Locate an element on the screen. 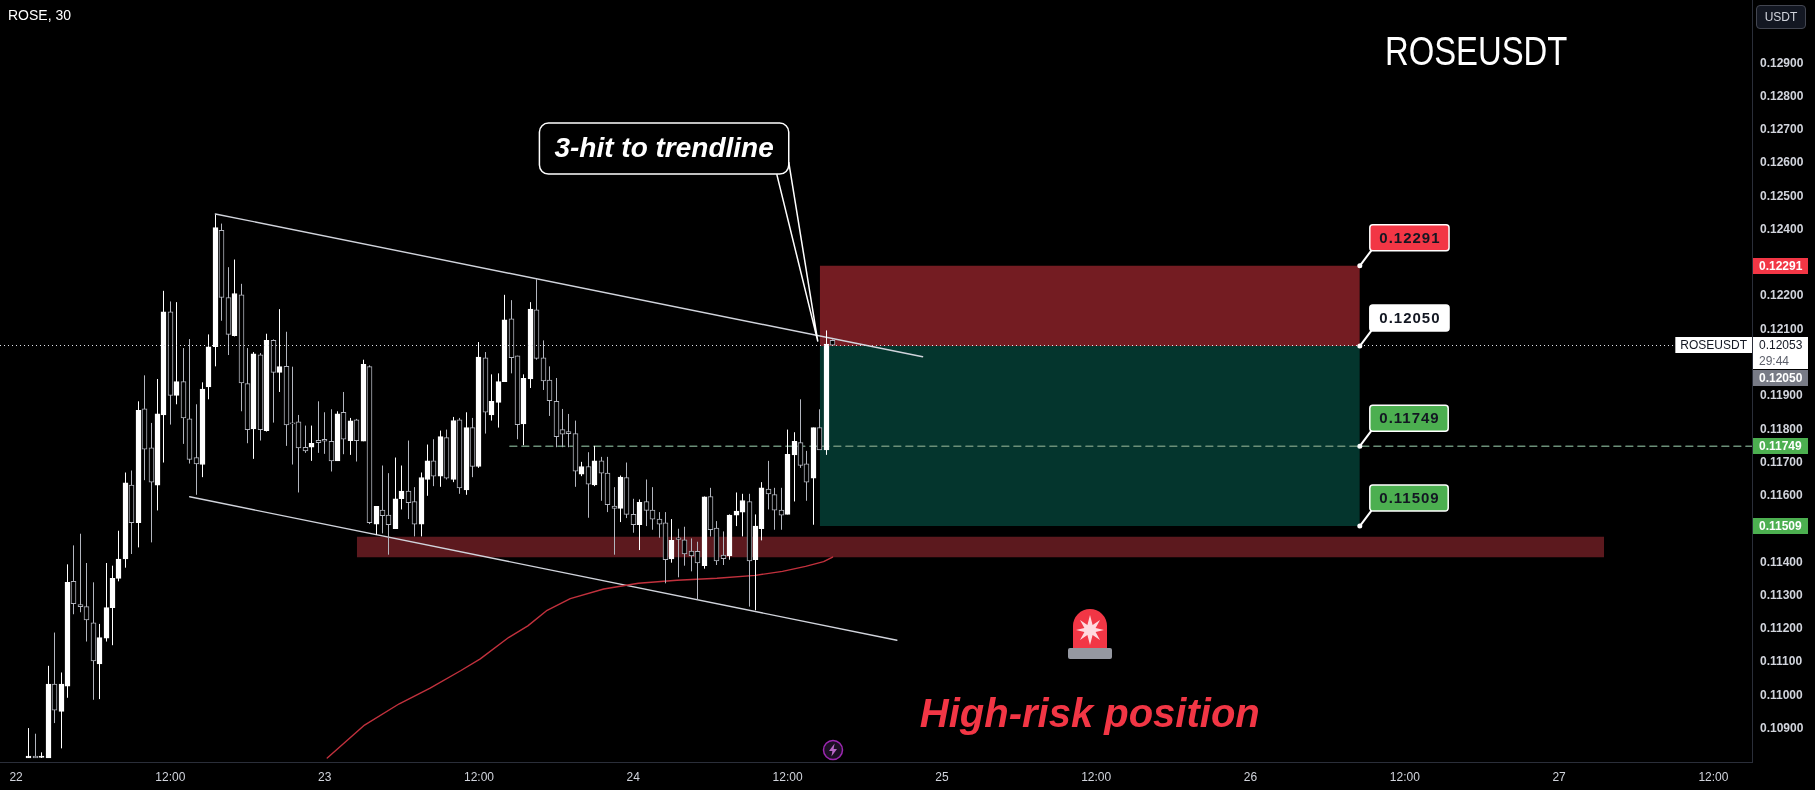 The width and height of the screenshot is (1815, 790). text: 0.12291 is located at coordinates (1781, 265).